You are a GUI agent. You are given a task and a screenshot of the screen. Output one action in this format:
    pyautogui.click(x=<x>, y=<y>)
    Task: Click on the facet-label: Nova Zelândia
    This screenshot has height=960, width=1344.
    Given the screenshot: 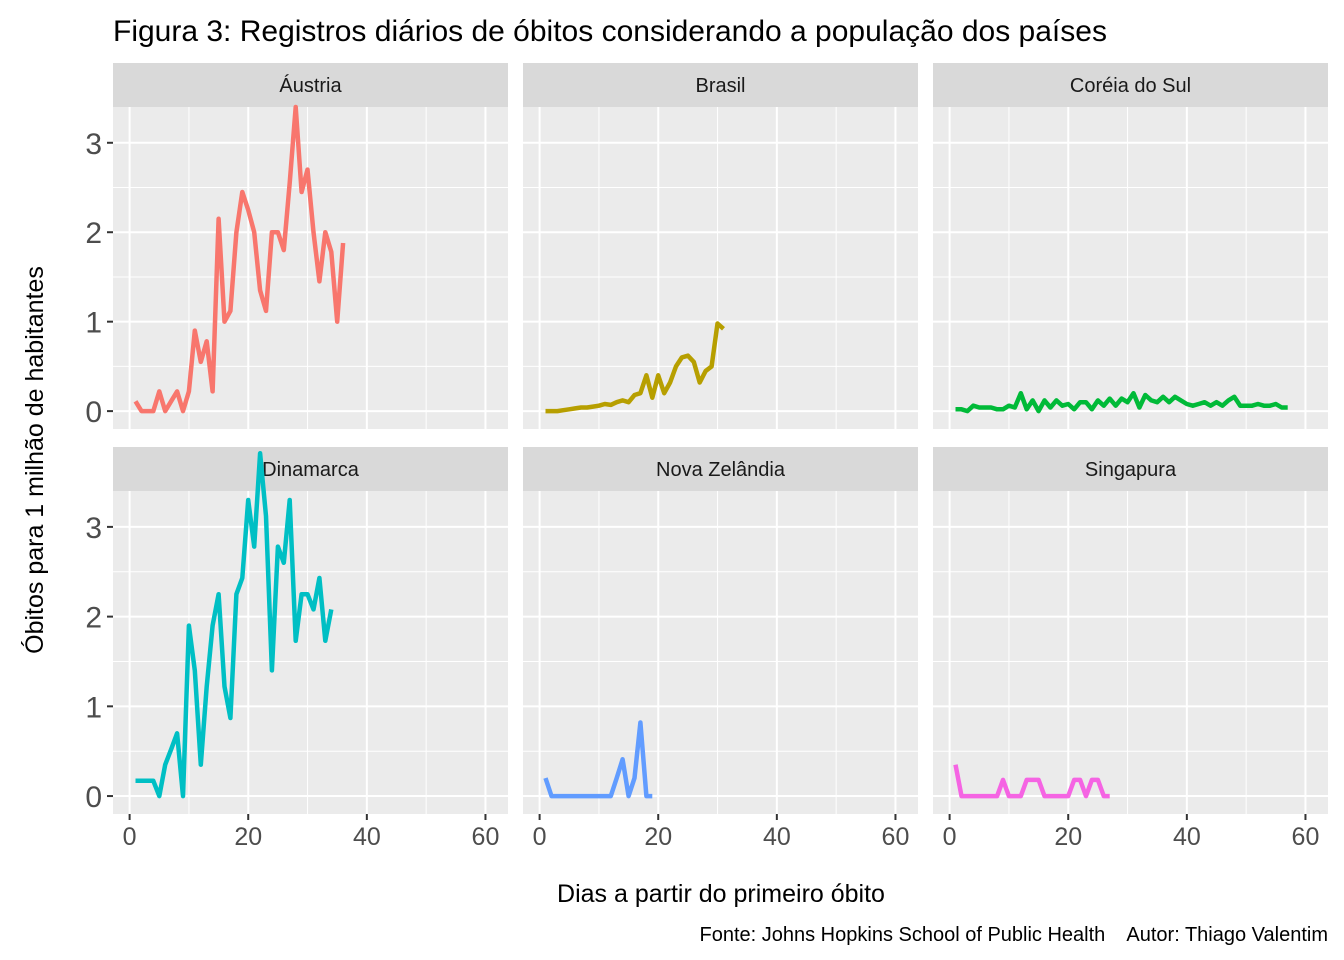 What is the action you would take?
    pyautogui.click(x=721, y=470)
    